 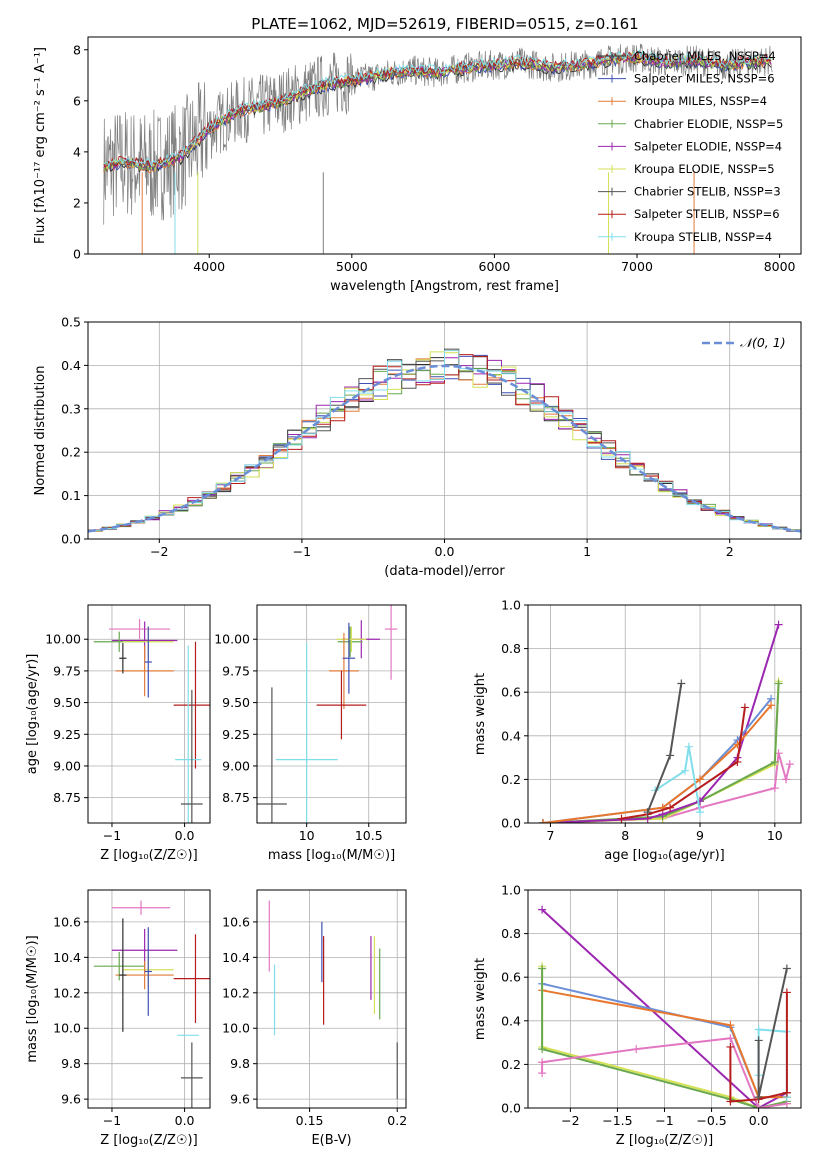 I want to click on y-tick-label: 0, so click(x=77, y=254).